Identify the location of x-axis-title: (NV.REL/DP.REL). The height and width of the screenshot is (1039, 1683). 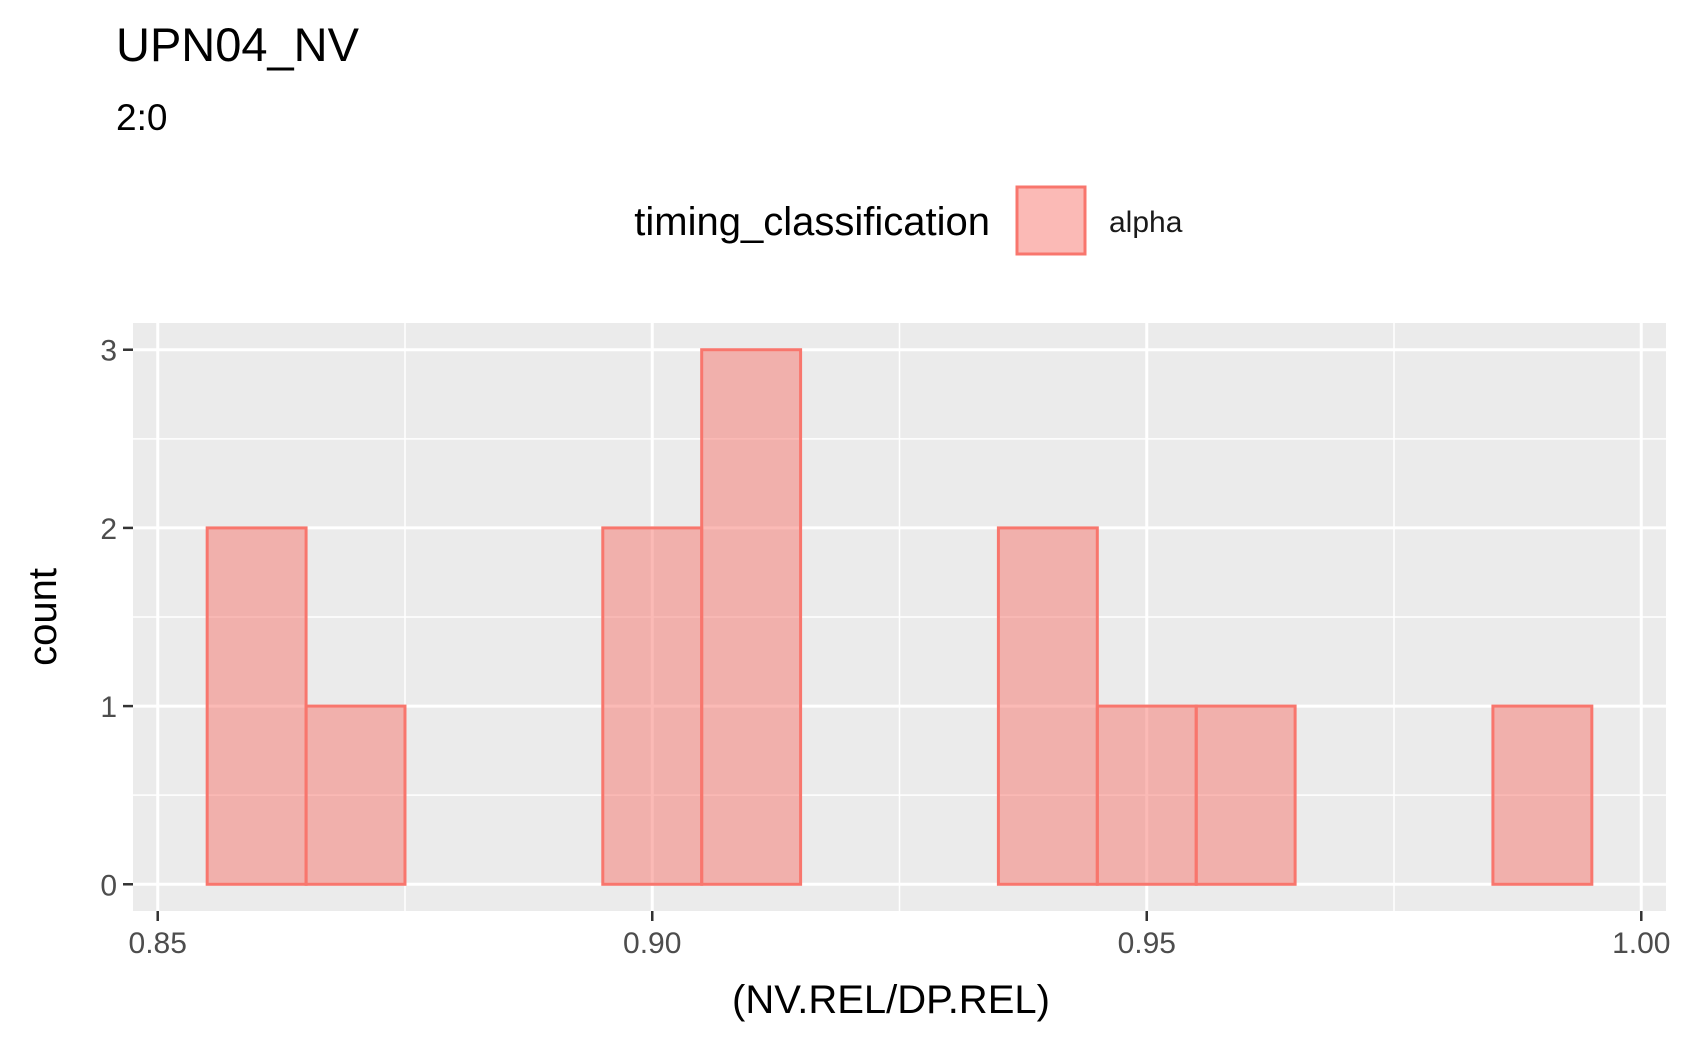
(891, 1000).